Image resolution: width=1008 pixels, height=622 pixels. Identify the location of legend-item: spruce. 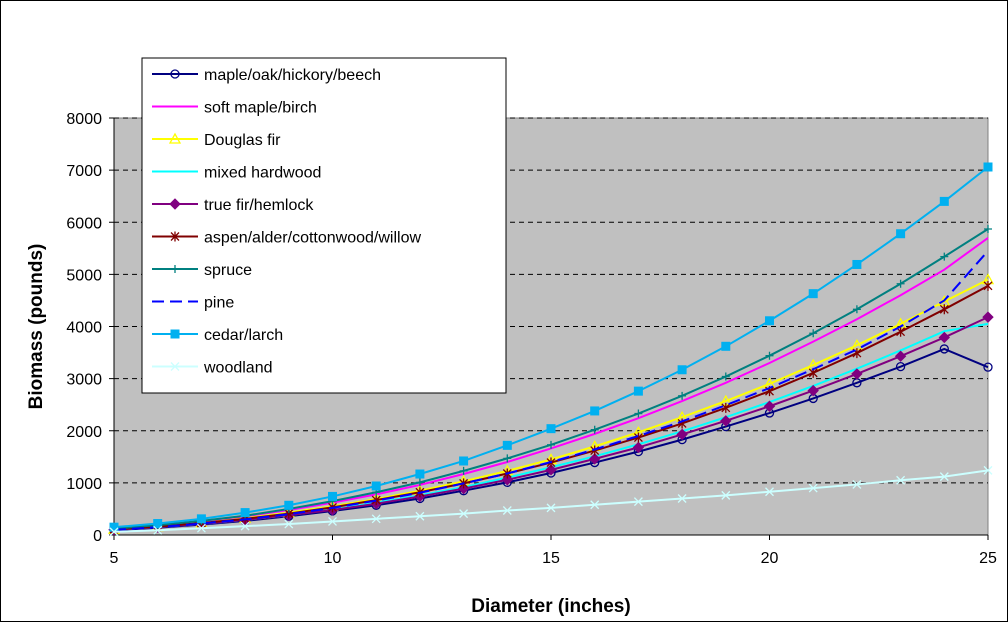
(202, 270).